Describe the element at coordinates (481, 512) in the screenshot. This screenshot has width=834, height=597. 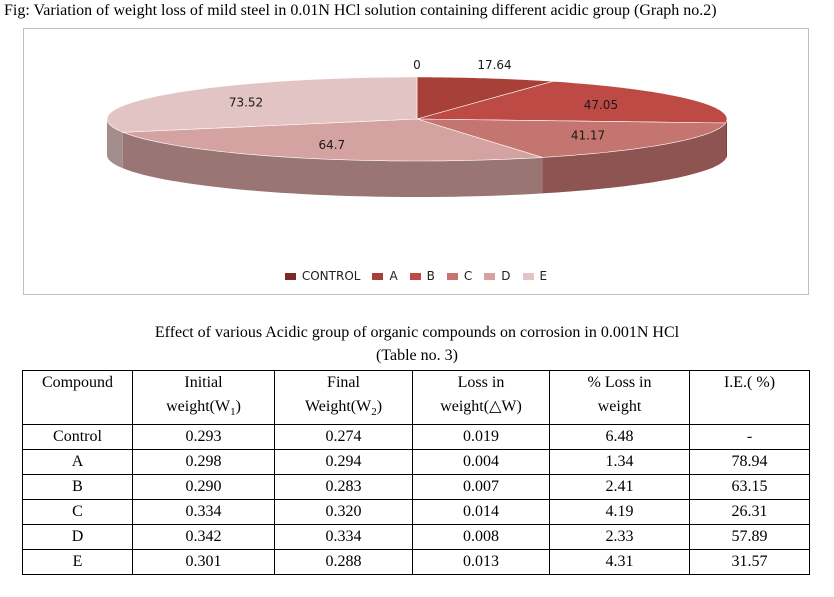
I see `cell-loss: 0.014` at that location.